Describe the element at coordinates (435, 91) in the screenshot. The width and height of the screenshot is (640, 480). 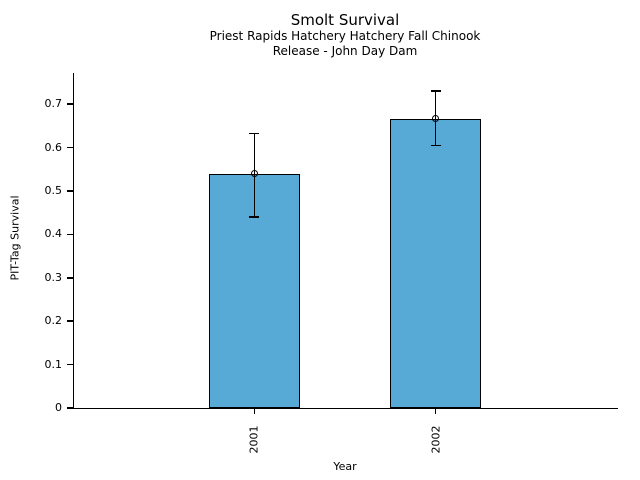
I see `error-cap-top-2002` at that location.